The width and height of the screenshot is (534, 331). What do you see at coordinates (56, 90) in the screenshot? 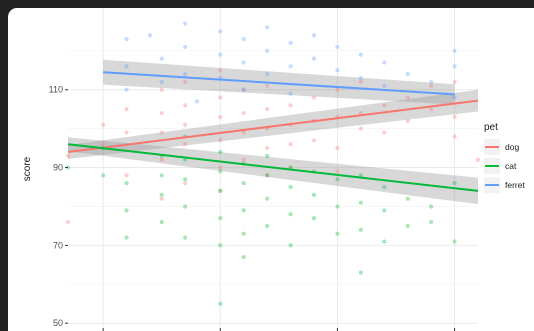
I see `y-tick-label: 110` at bounding box center [56, 90].